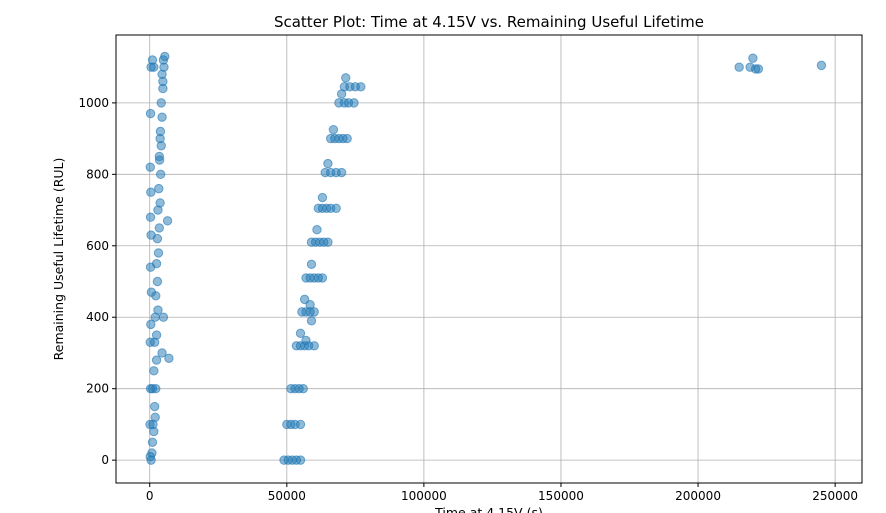  I want to click on x-tick-label: 50000, so click(287, 496).